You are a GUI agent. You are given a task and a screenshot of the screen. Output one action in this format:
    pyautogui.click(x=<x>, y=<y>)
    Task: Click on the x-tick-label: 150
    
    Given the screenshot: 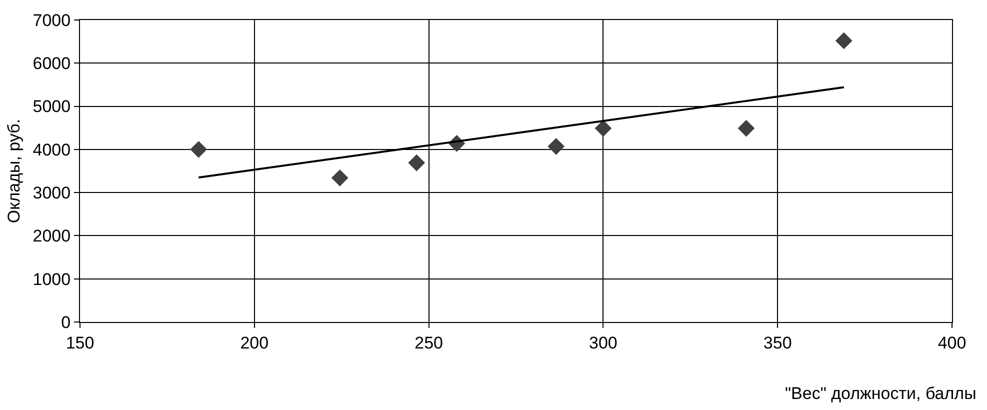 What is the action you would take?
    pyautogui.click(x=80, y=342)
    